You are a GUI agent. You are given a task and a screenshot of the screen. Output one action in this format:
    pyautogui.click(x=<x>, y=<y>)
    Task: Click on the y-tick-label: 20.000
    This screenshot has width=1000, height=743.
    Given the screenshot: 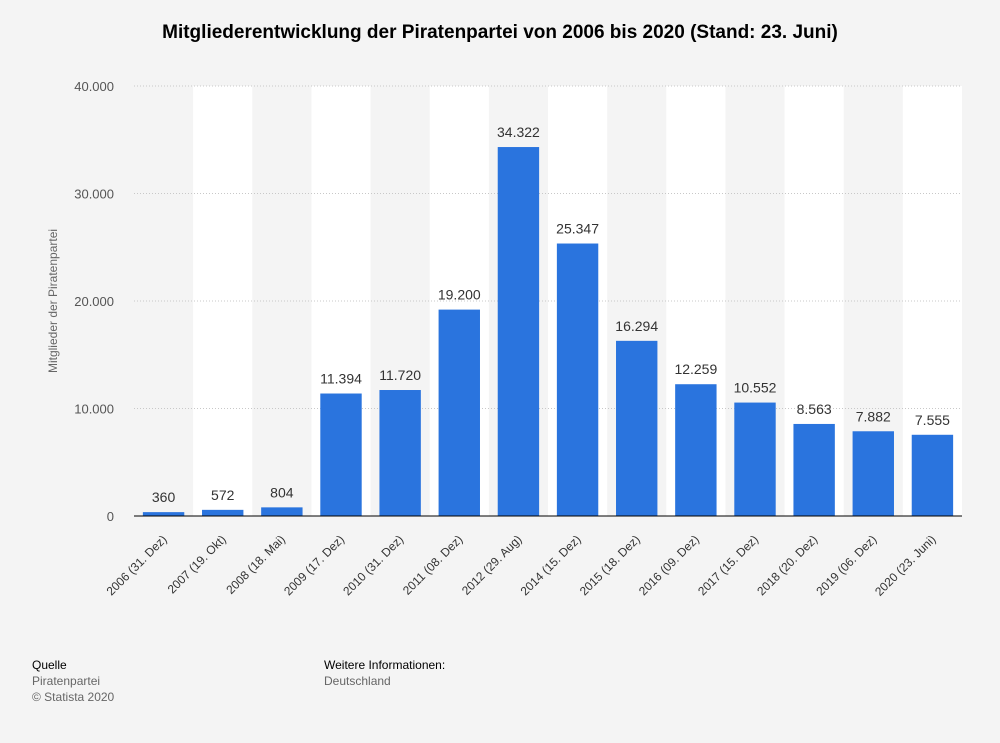 What is the action you would take?
    pyautogui.click(x=94, y=301)
    